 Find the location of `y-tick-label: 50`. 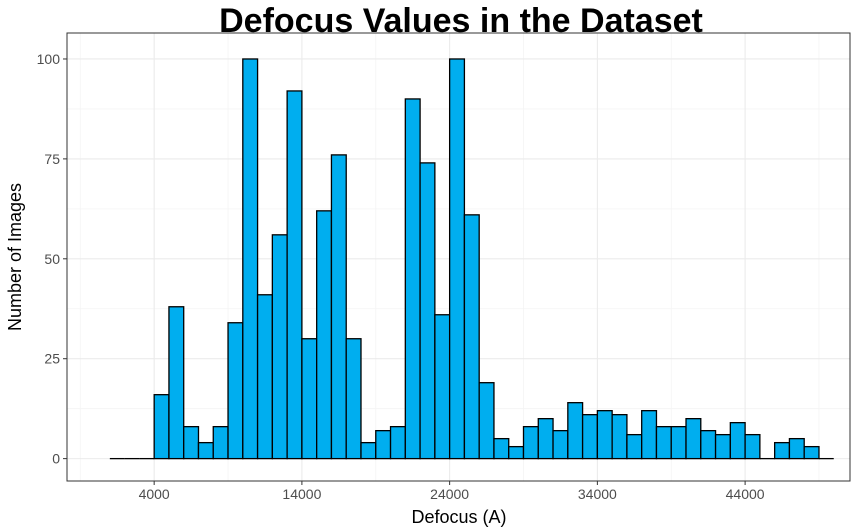

y-tick-label: 50 is located at coordinates (52, 259).